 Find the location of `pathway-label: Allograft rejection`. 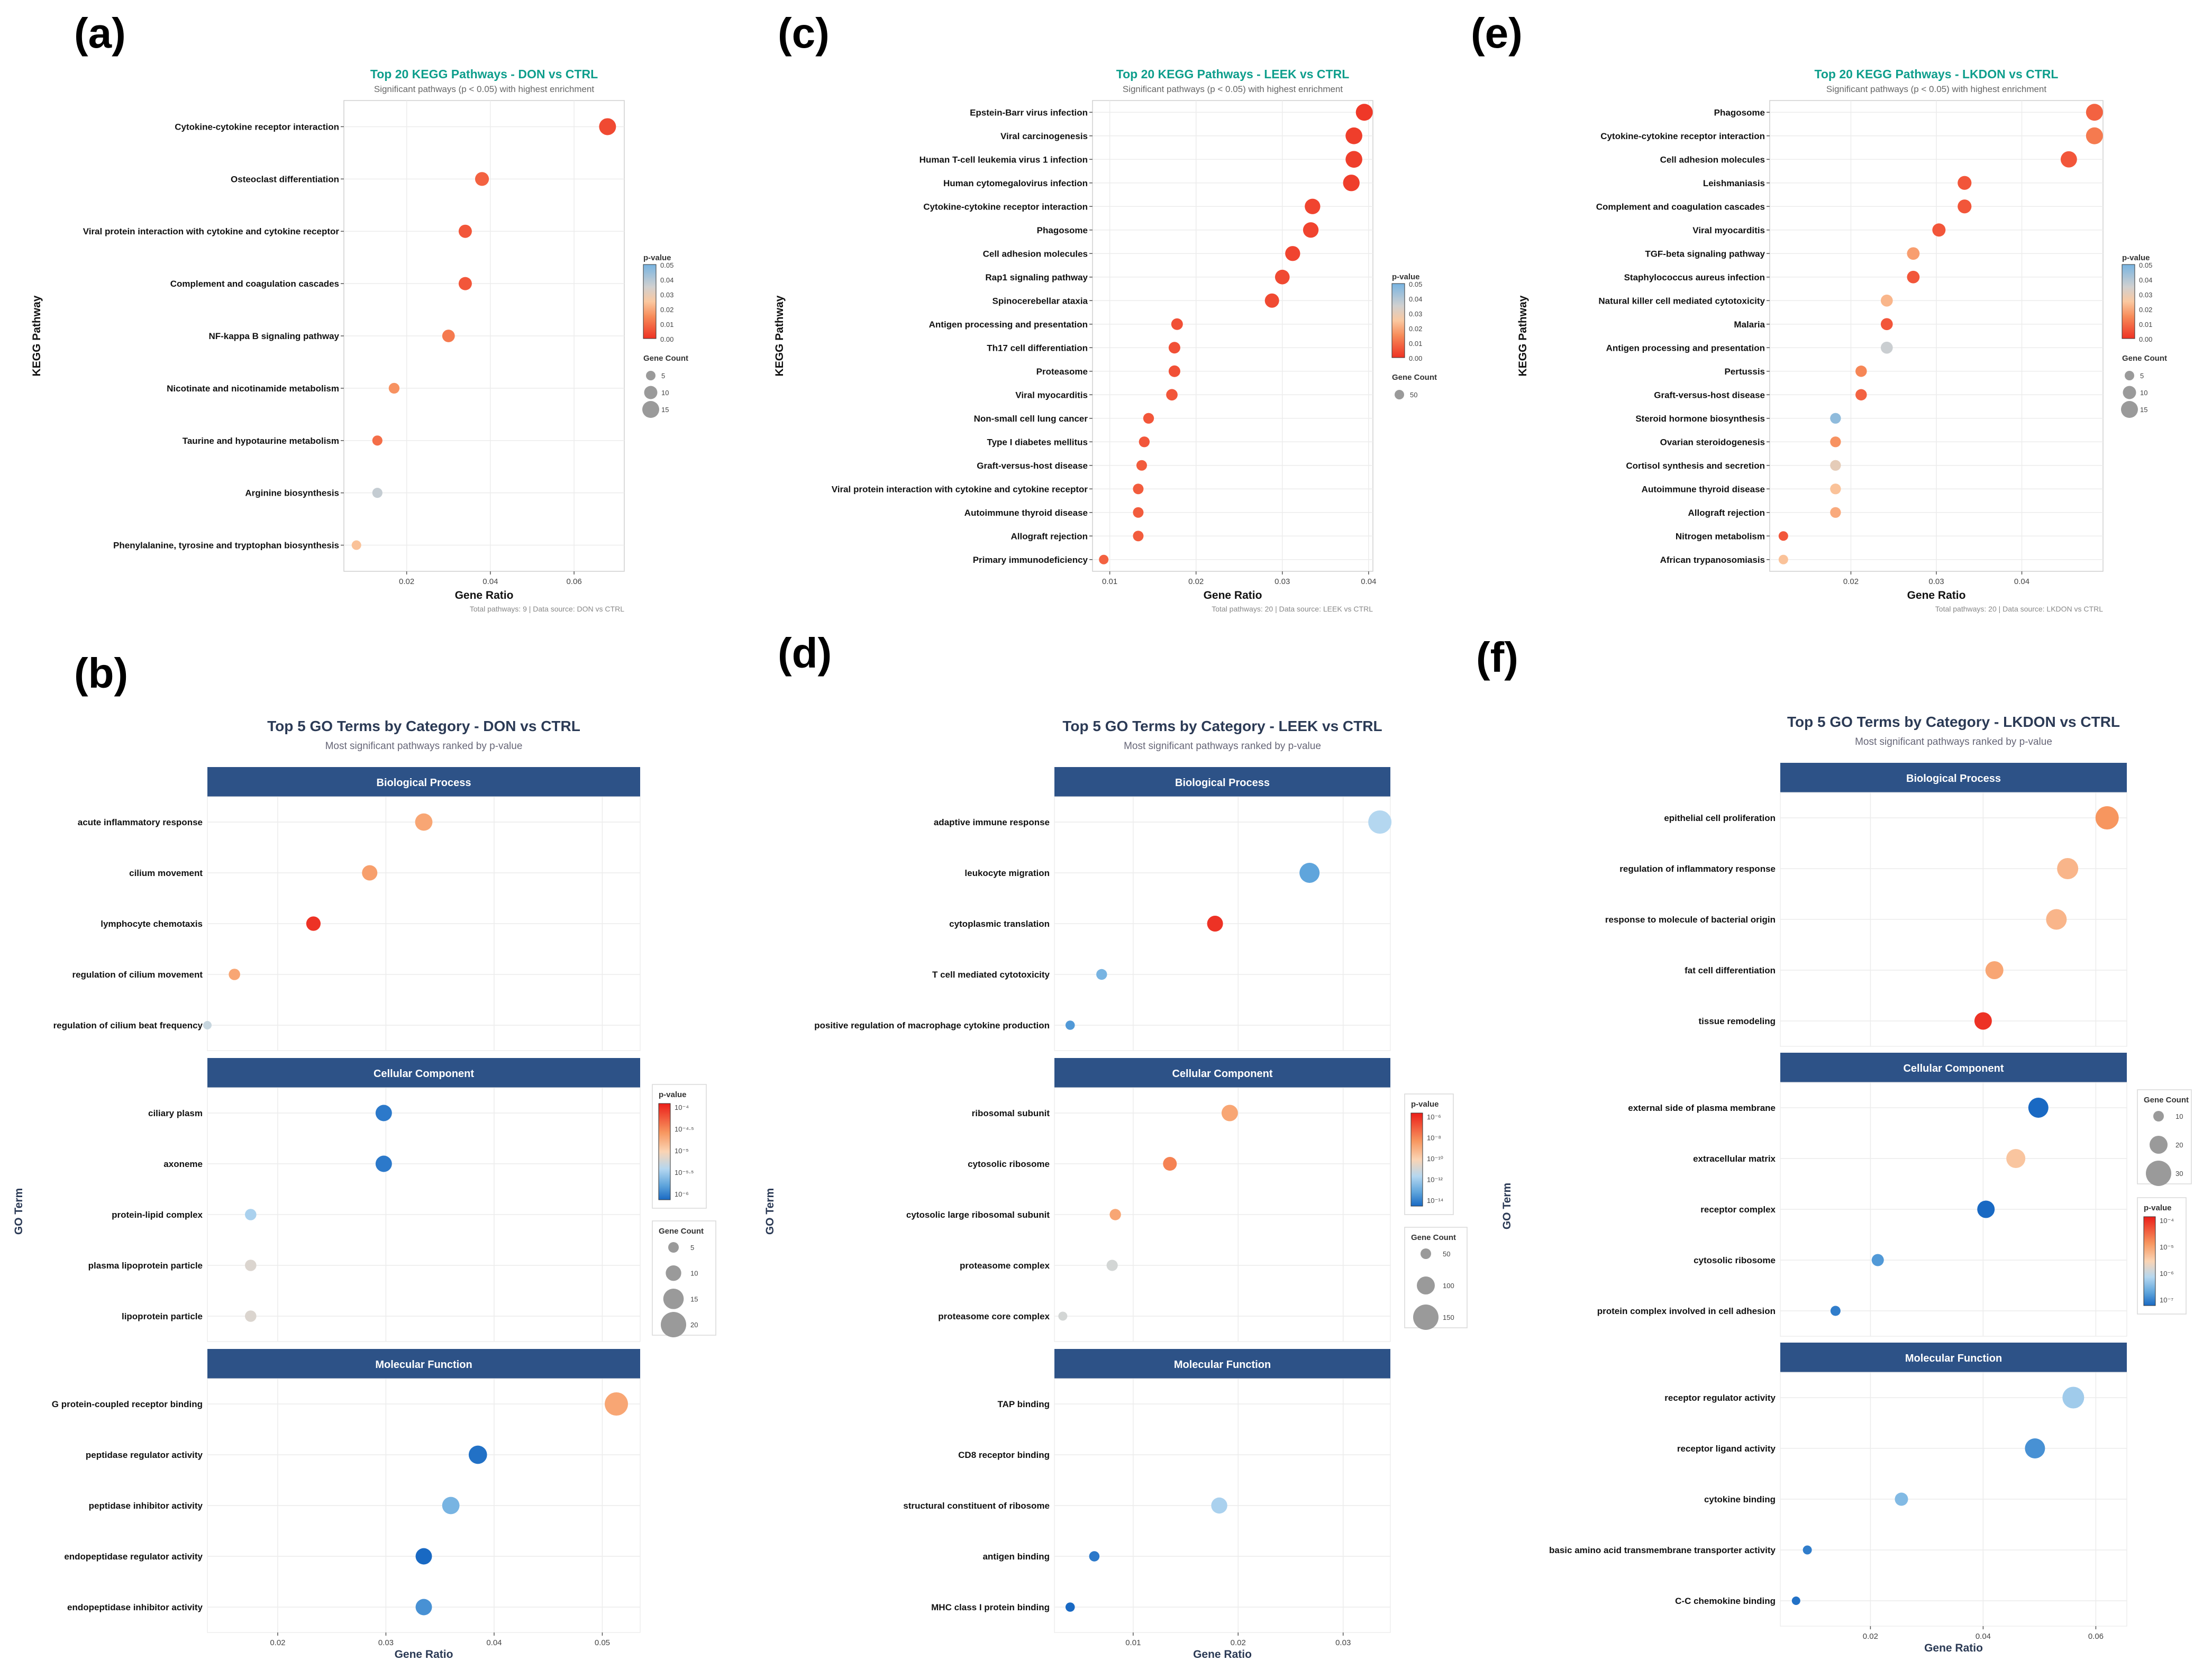

pathway-label: Allograft rejection is located at coordinates (1726, 513).